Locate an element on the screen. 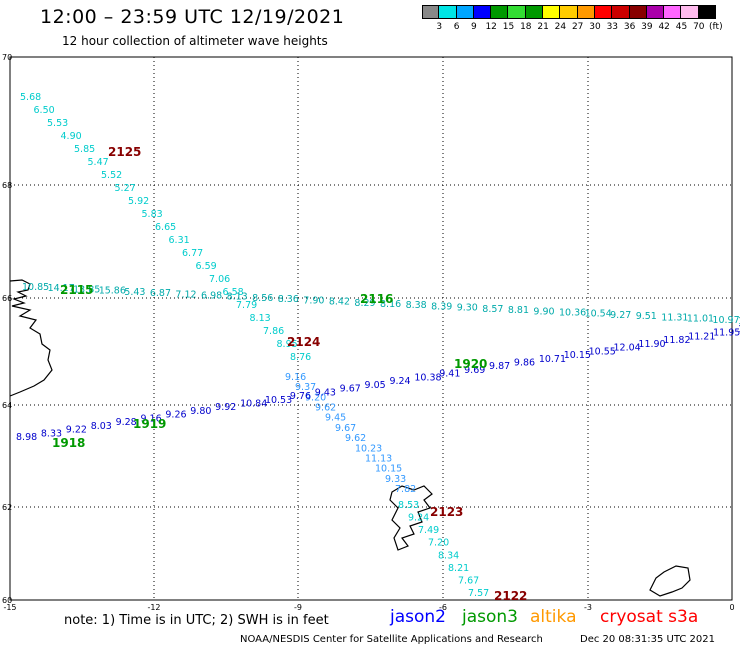 This screenshot has height=650, width=740. wave-height-label: 8.98 is located at coordinates (26, 437).